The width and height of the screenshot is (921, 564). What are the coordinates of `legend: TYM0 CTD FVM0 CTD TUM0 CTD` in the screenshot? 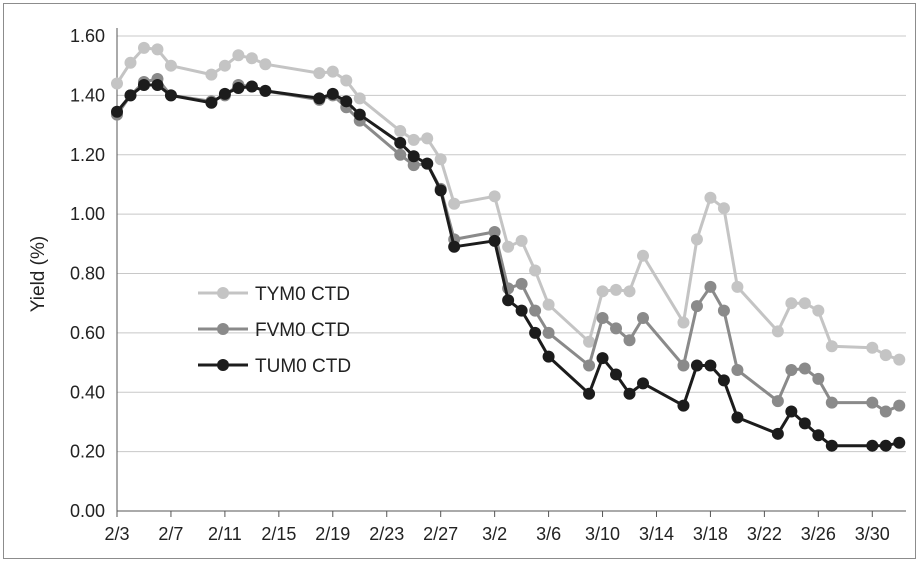 It's located at (274, 330).